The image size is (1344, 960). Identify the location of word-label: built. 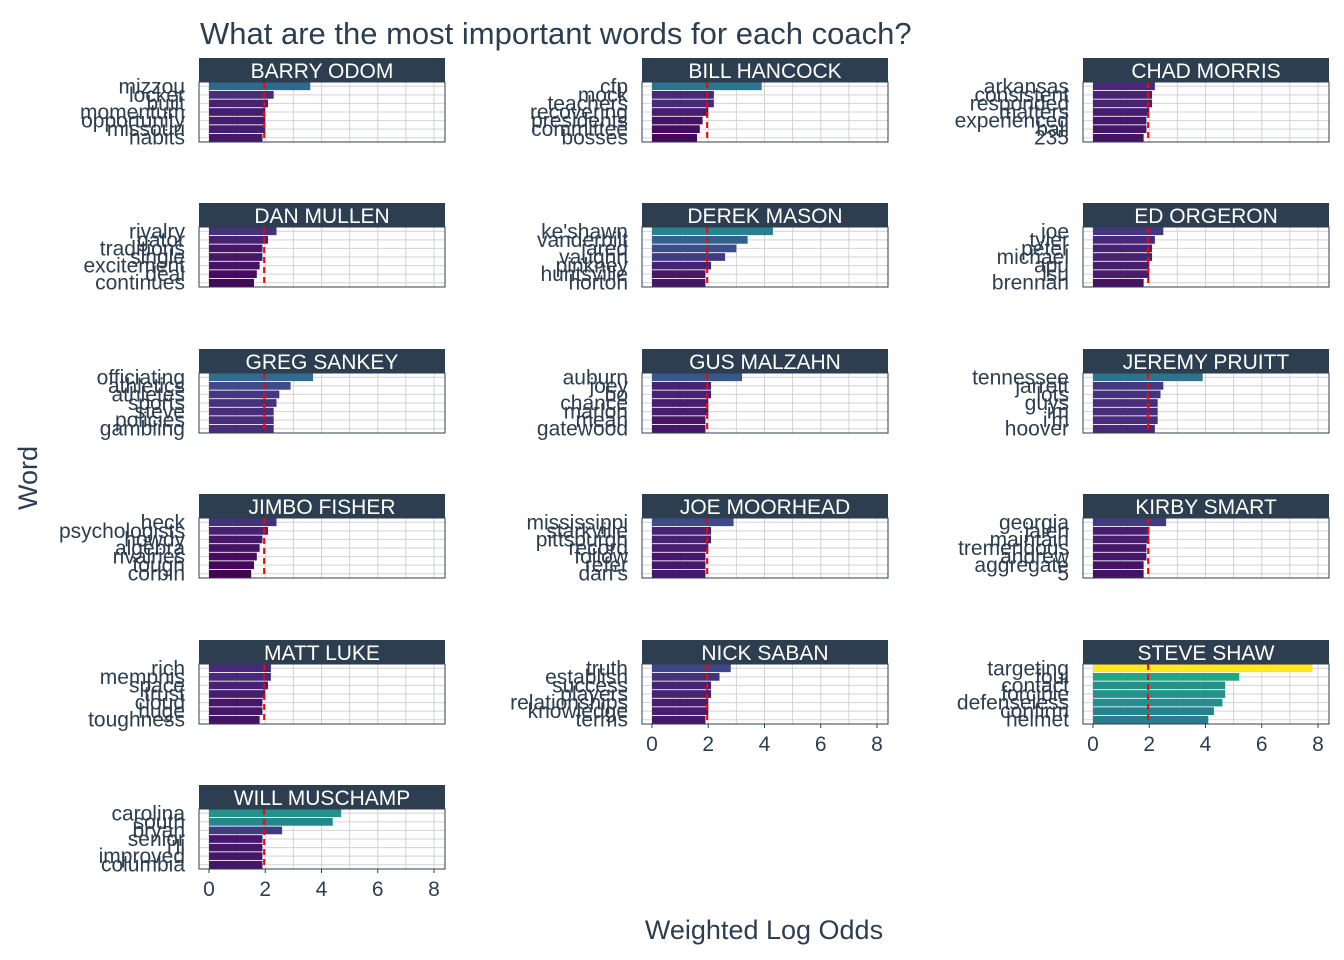
(165, 103).